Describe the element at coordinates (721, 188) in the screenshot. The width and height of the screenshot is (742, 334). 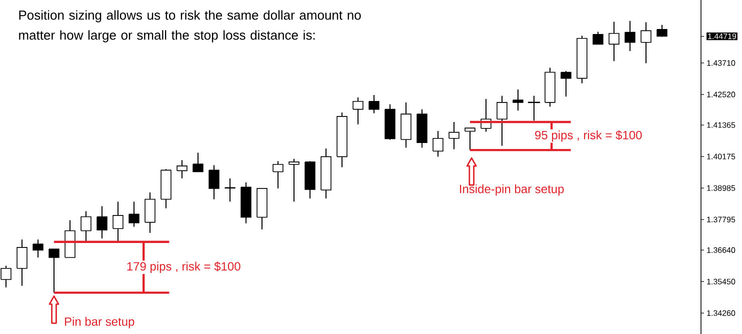
I see `y-tick-label: 1.38985` at that location.